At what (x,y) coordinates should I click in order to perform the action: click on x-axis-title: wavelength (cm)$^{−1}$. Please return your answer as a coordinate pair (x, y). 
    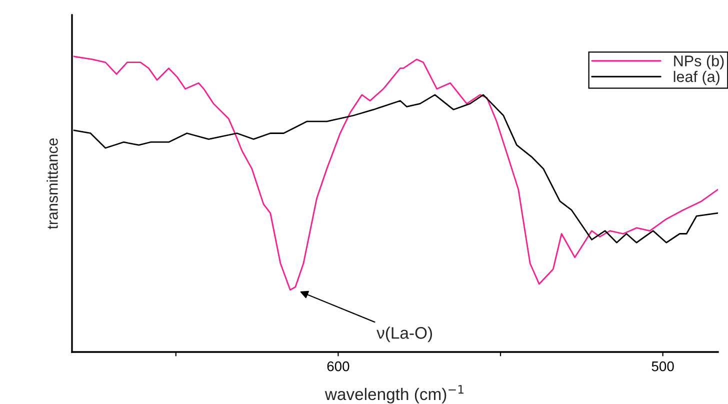
    Looking at the image, I should click on (394, 394).